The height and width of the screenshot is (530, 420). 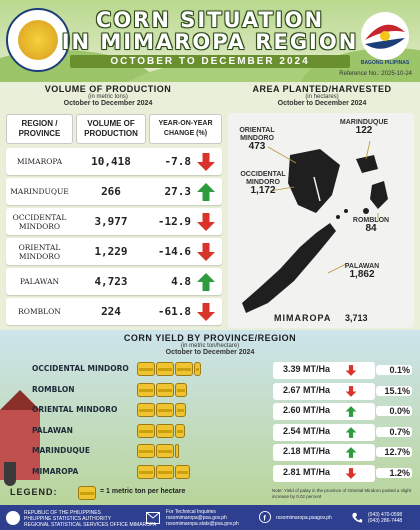 What do you see at coordinates (38, 40) in the screenshot?
I see `psa-seal-icon` at bounding box center [38, 40].